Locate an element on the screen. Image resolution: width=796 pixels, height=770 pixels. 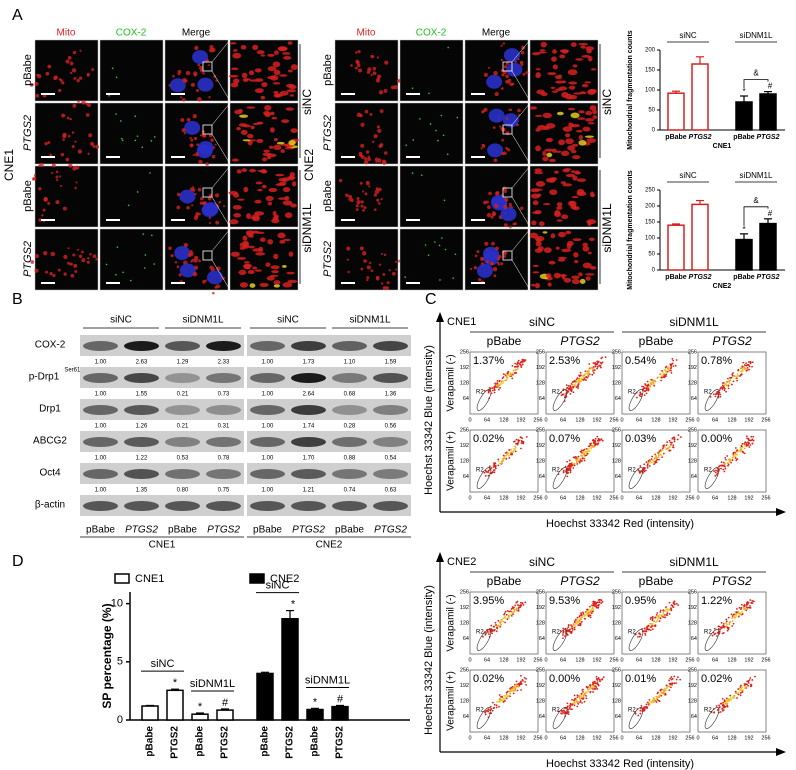
blot-background is located at coordinates (329, 505).